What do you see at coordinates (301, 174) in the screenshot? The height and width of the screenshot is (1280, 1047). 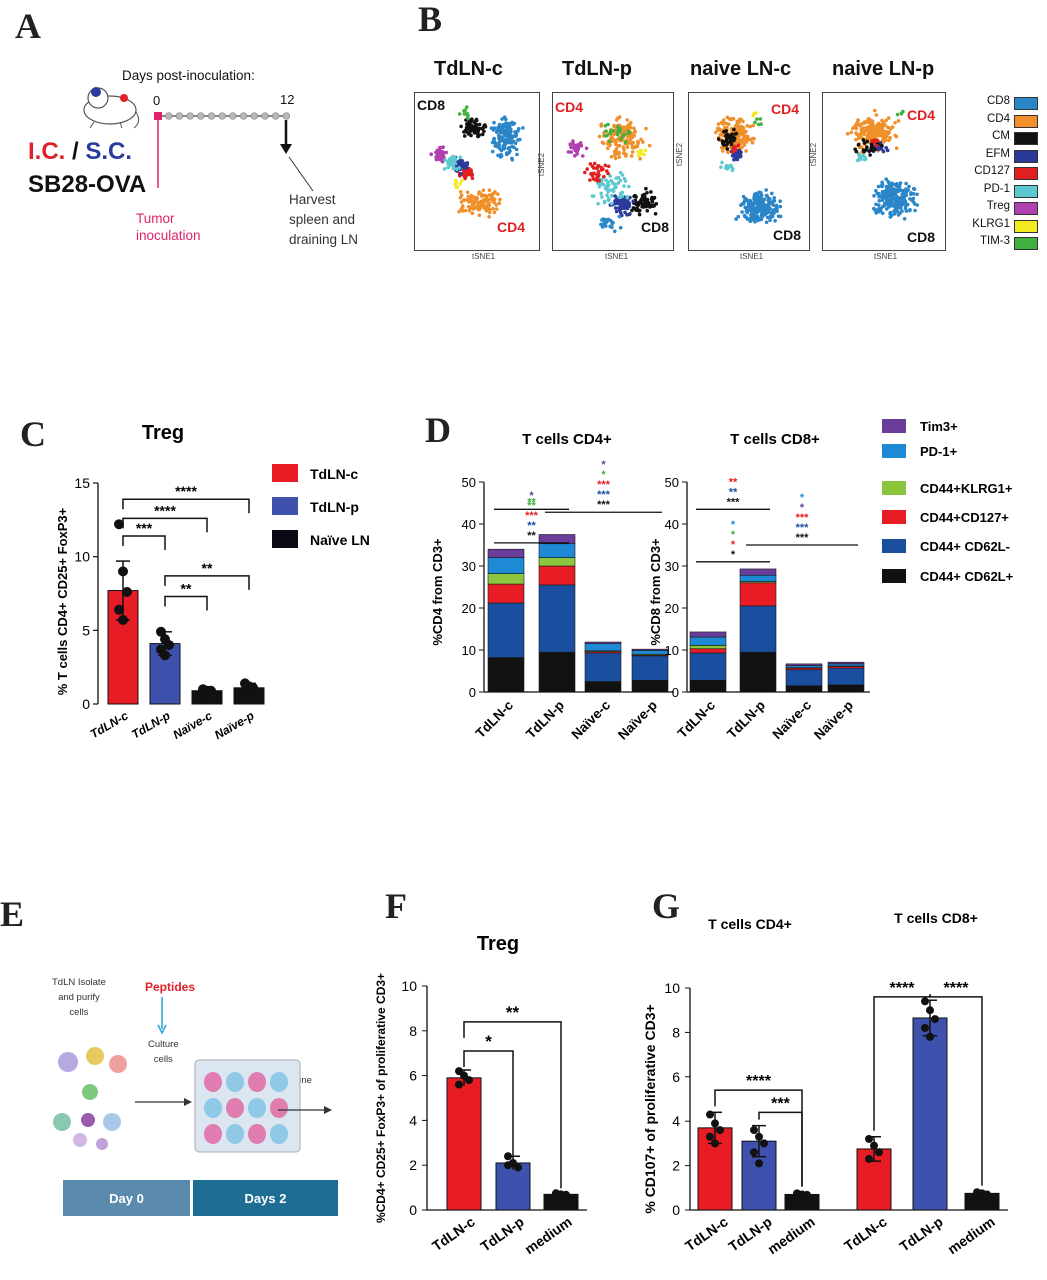 I see `harvest-pointer` at bounding box center [301, 174].